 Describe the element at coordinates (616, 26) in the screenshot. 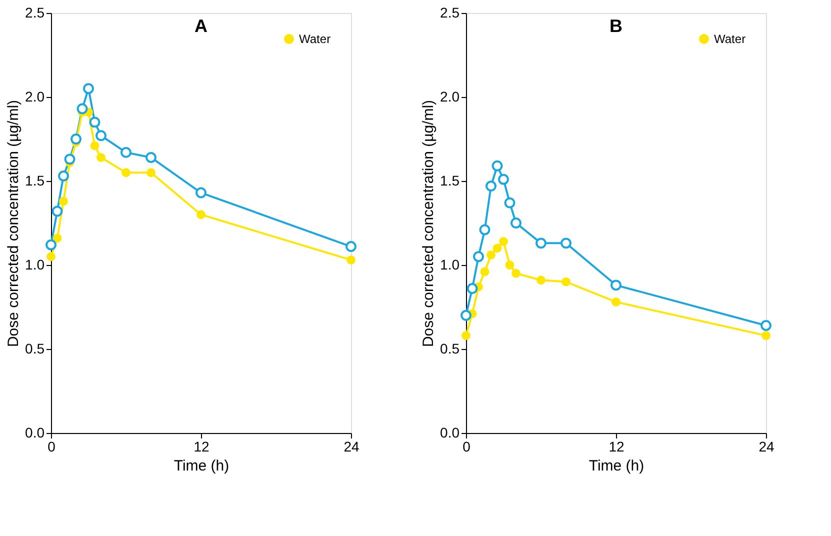

I see `chart-title: B` at that location.